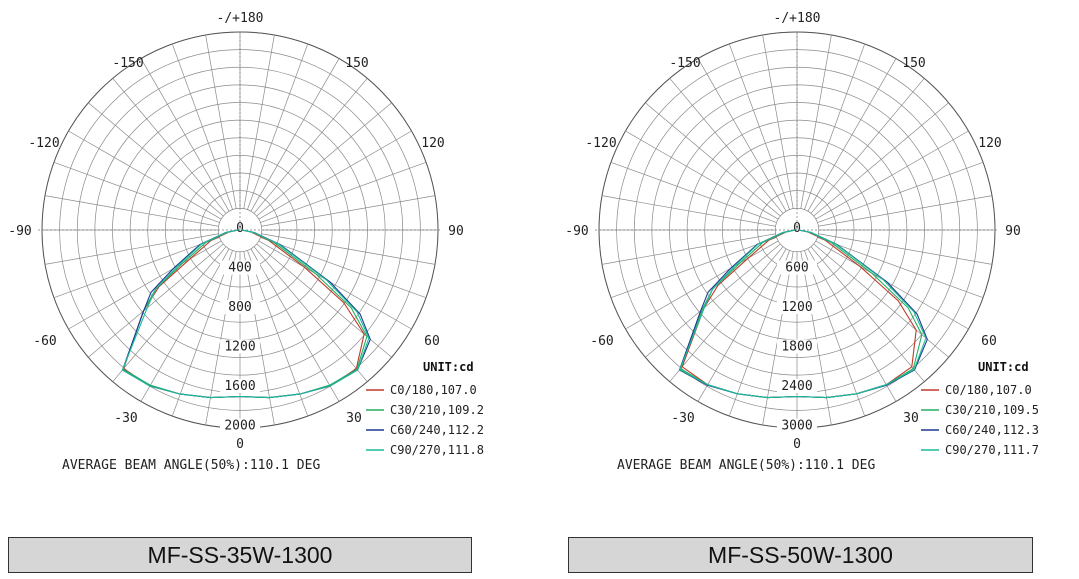 Image resolution: width=1079 pixels, height=579 pixels. Describe the element at coordinates (437, 410) in the screenshot. I see `legend-entry: C30/210,109.2` at that location.